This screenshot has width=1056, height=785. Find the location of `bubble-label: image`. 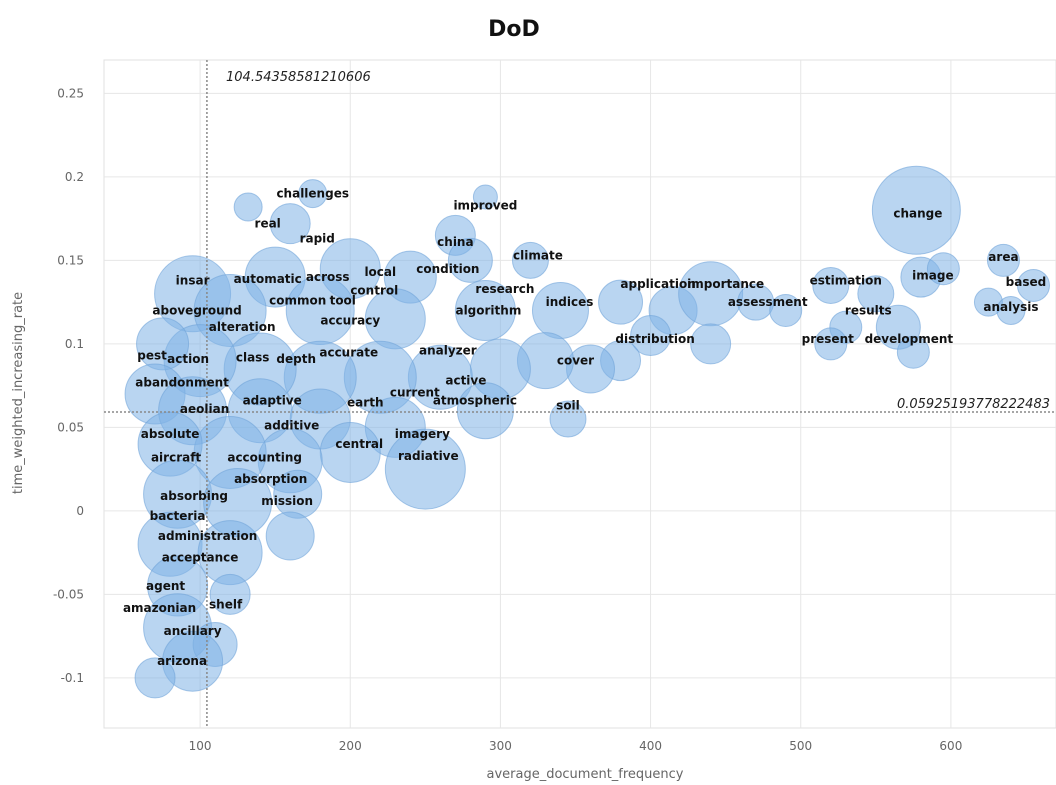

bubble-label: image is located at coordinates (932, 275).